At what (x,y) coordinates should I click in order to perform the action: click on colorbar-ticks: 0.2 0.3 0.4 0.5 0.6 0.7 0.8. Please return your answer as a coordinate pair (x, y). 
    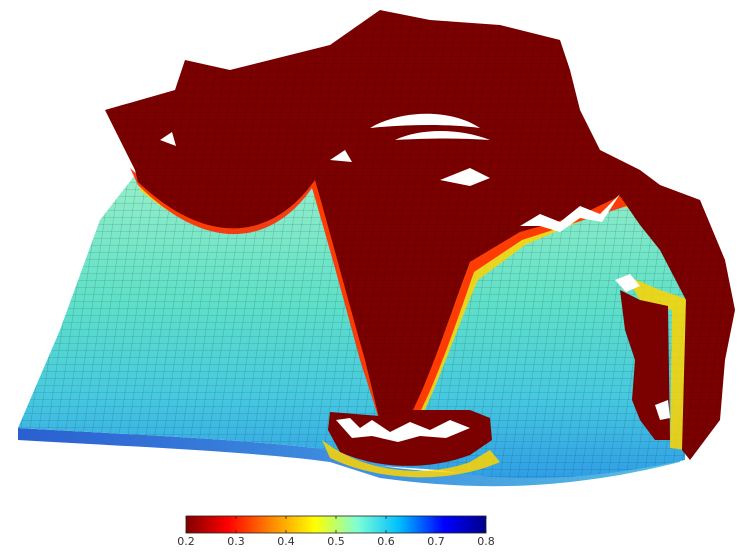
    Looking at the image, I should click on (336, 532).